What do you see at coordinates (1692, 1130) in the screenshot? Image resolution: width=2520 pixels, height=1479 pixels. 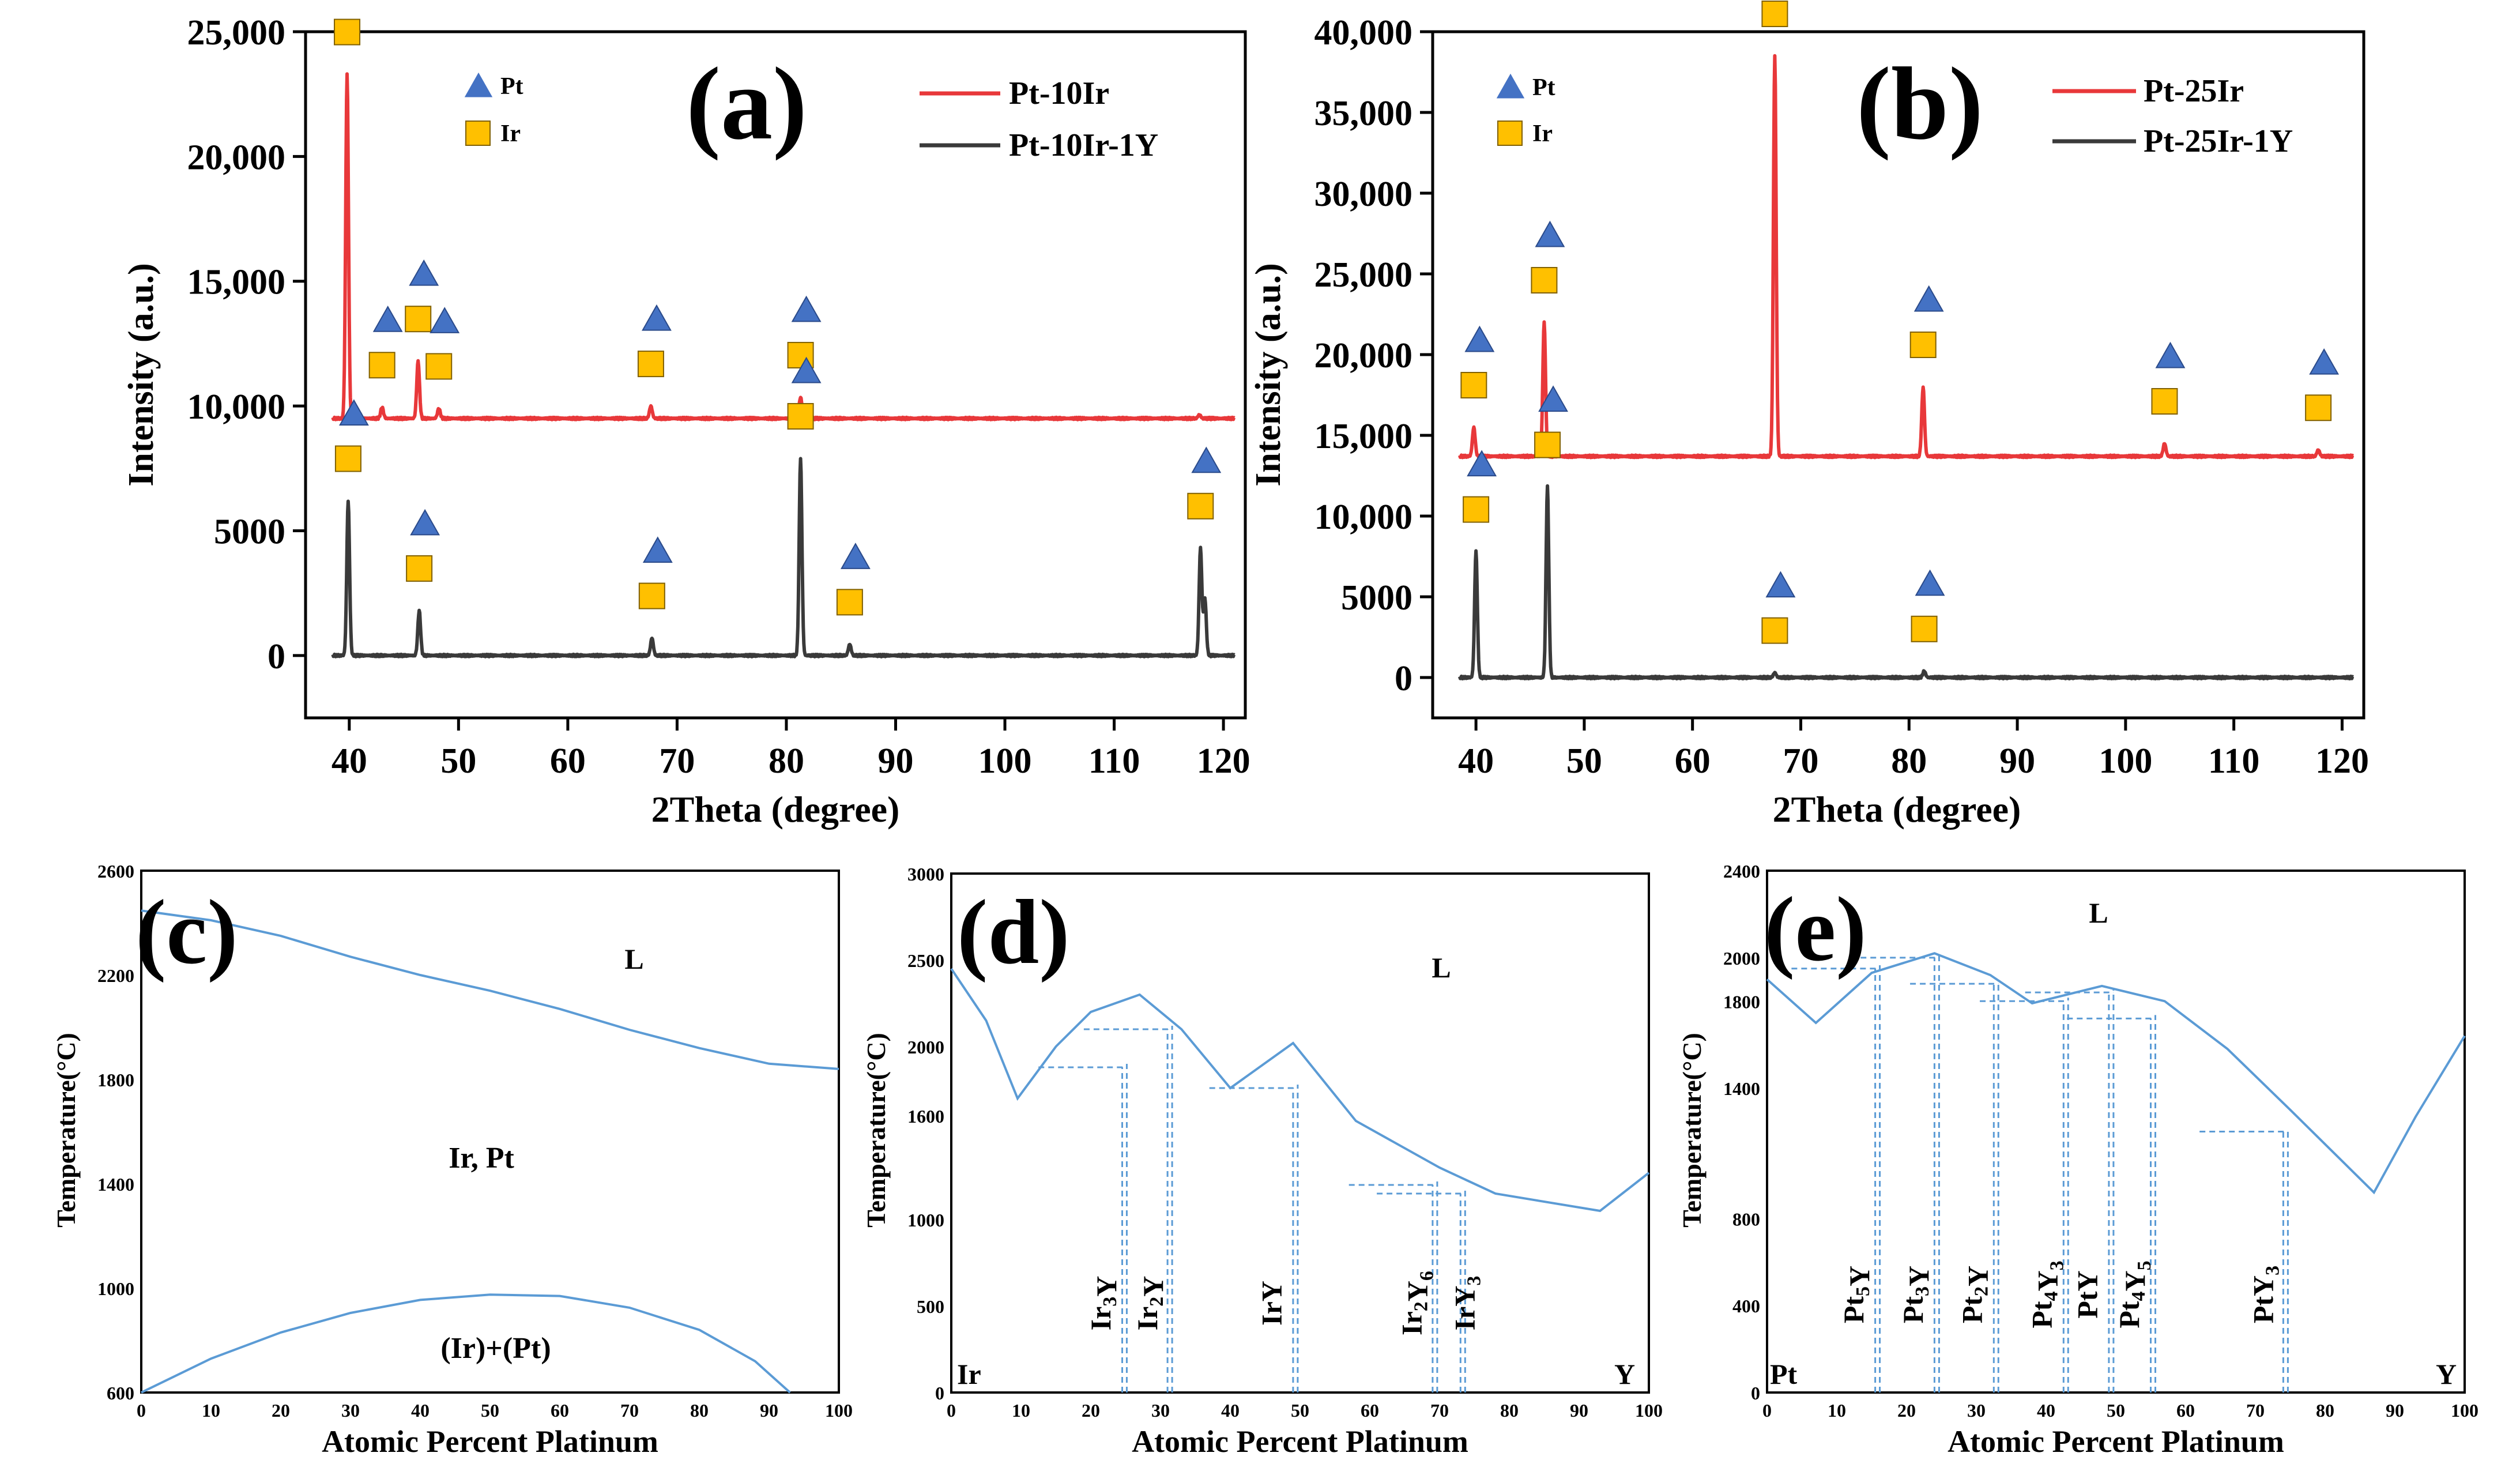 I see `panel-e-ylabel: Temperature(°C)` at bounding box center [1692, 1130].